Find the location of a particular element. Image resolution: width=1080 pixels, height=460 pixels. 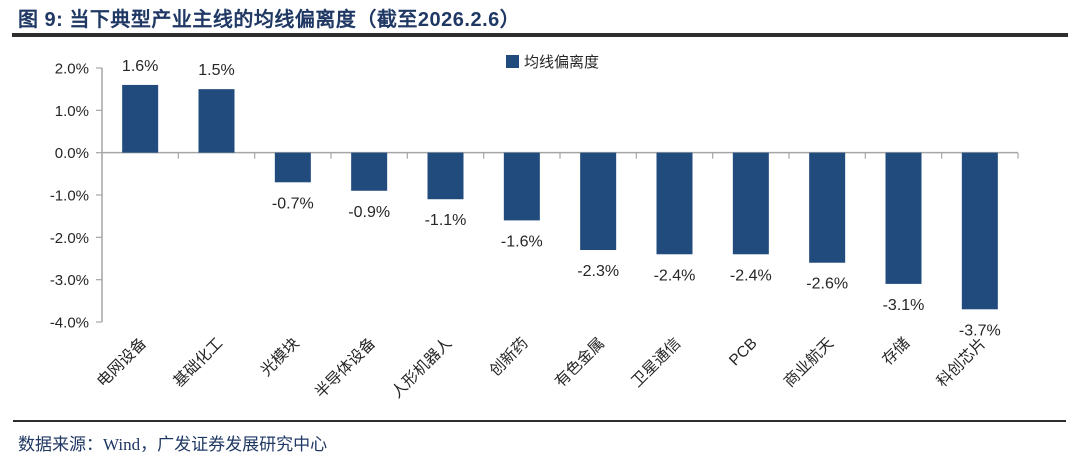

x-axis-label: 商业航天 is located at coordinates (808, 362).